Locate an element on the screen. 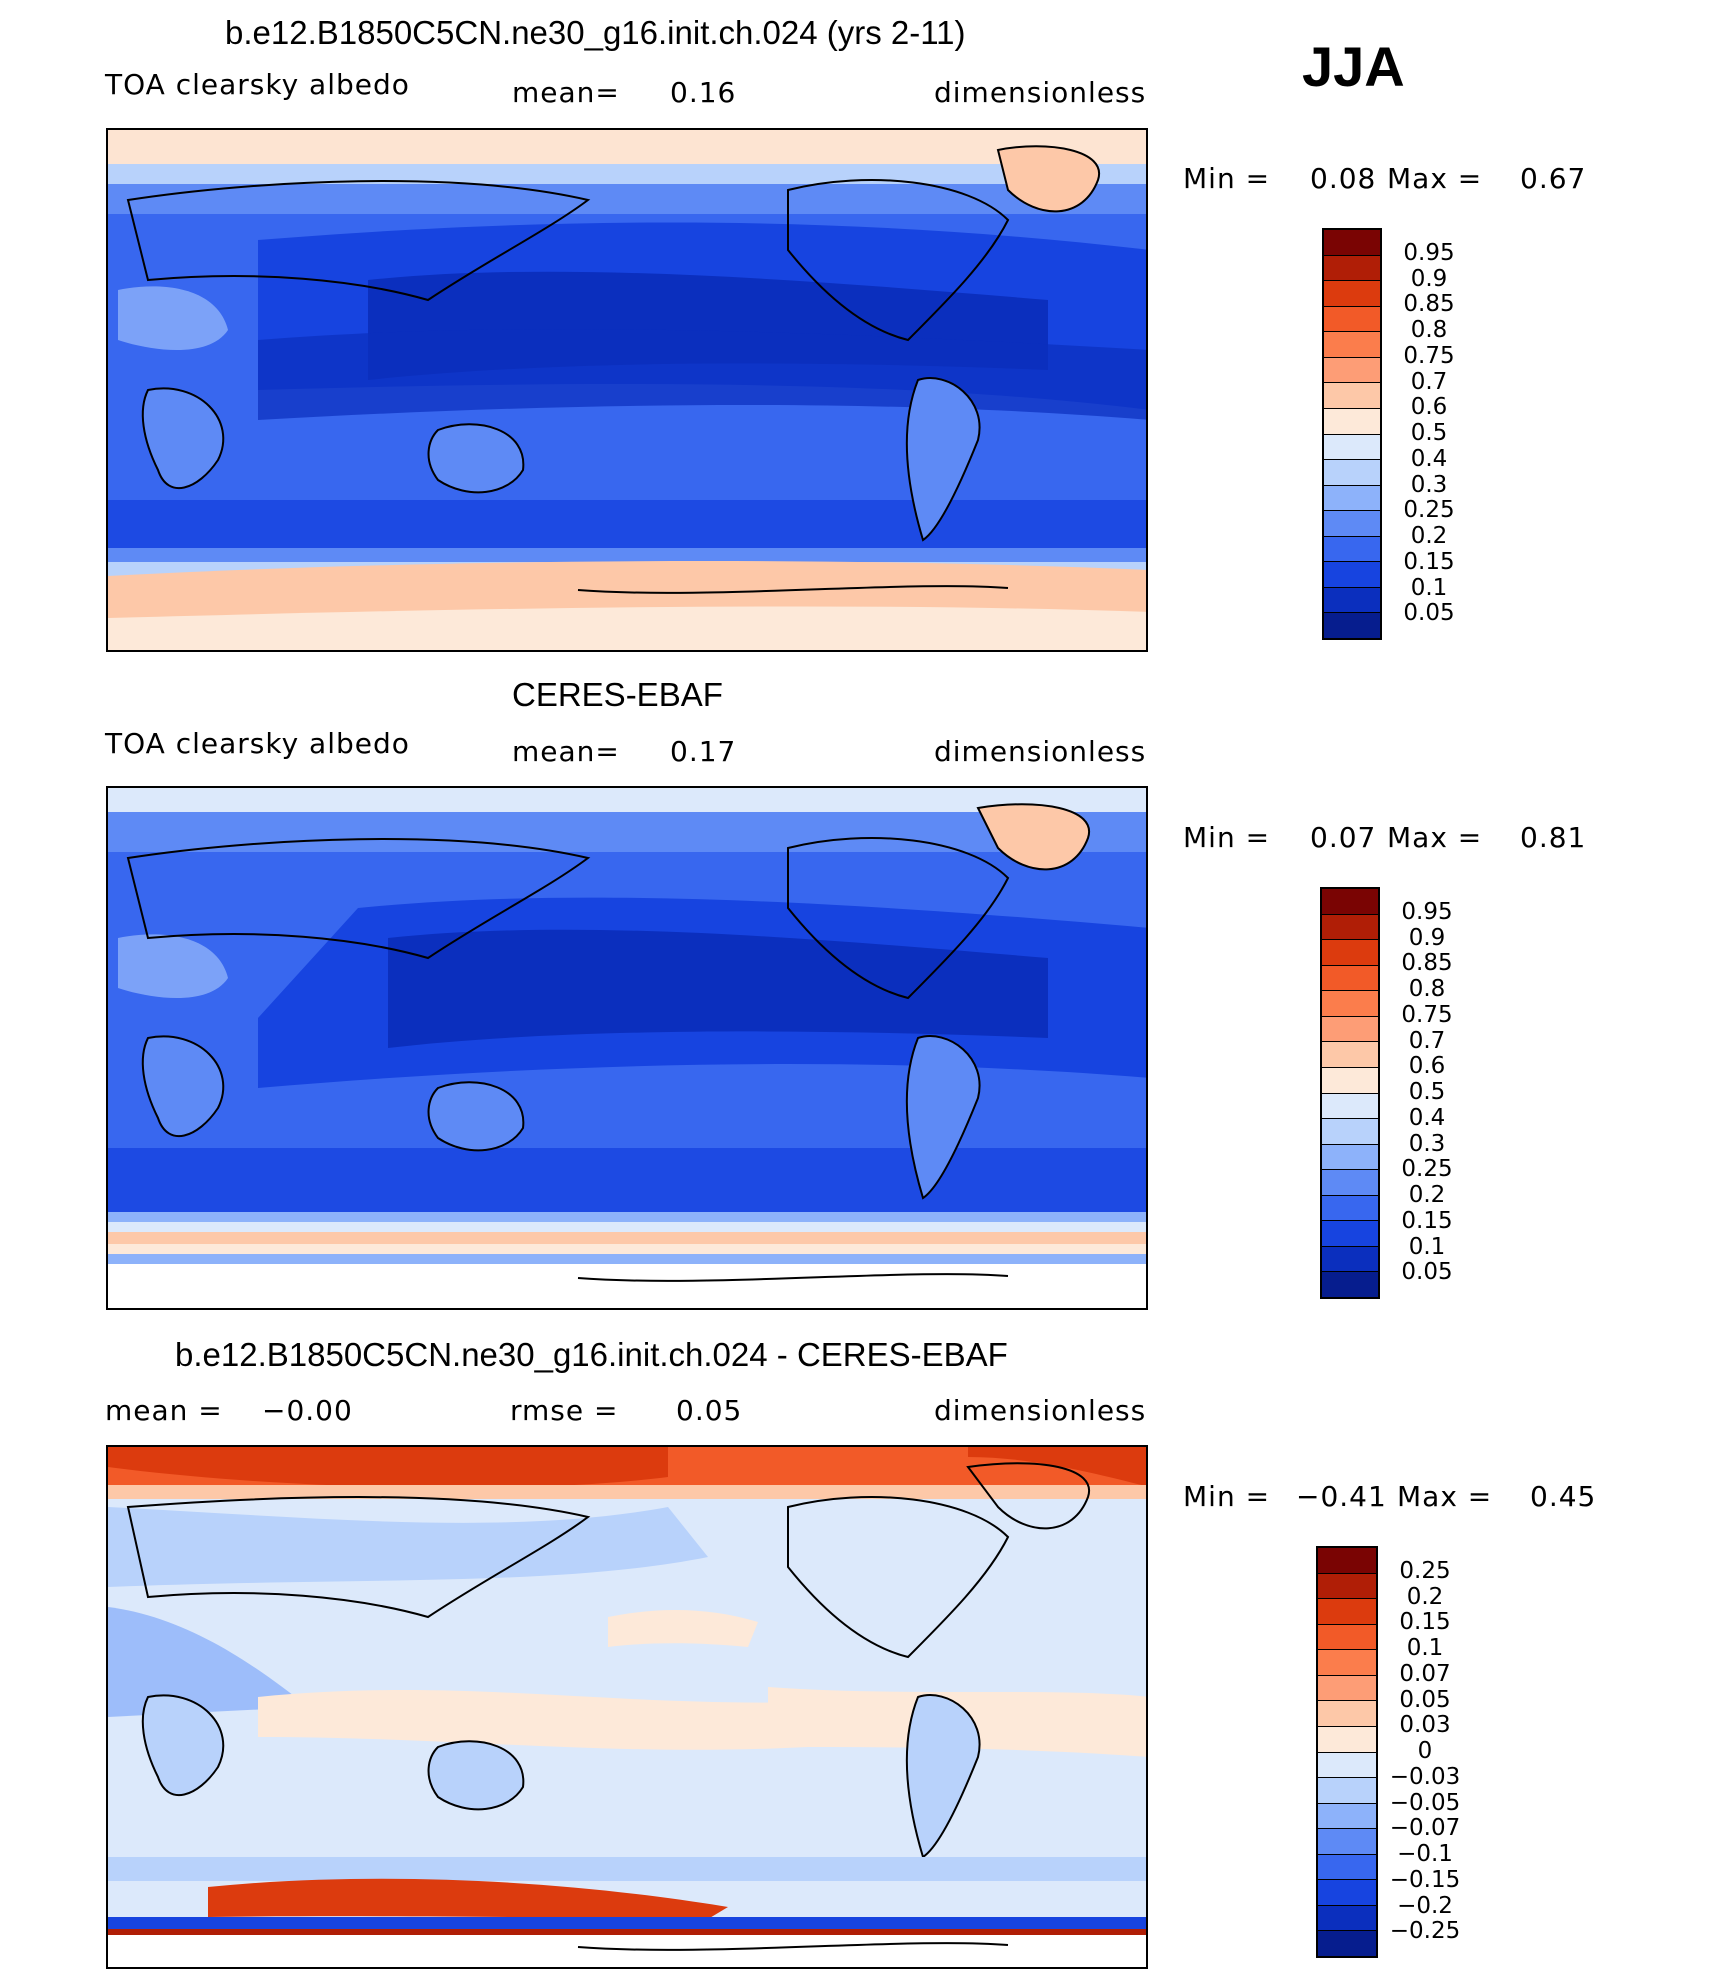 Image resolution: width=1710 pixels, height=1986 pixels. max-value: 0.67 is located at coordinates (1553, 178).